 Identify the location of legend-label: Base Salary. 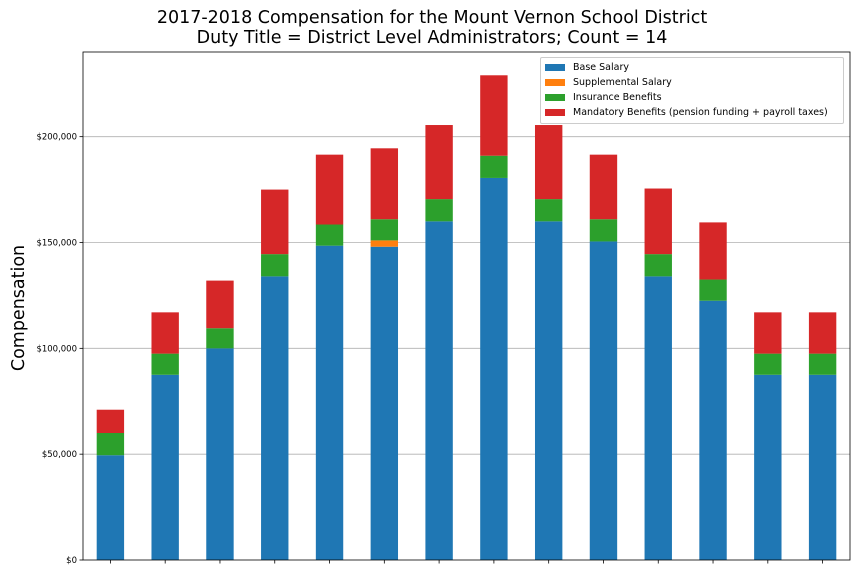
(601, 67).